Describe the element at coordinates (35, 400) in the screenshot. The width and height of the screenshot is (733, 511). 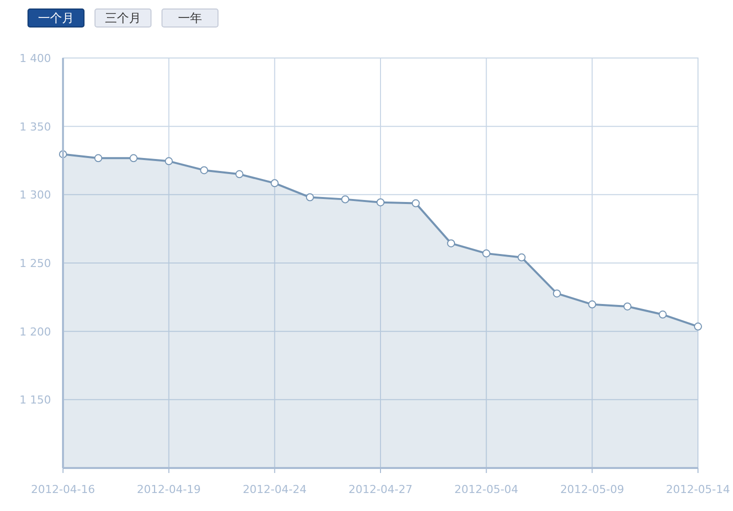
I see `y-tick-label: 1 150` at that location.